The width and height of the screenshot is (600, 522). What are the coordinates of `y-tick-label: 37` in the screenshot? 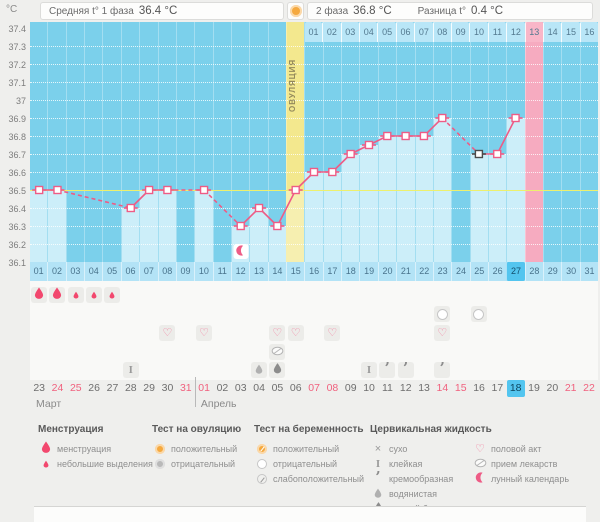 It's located at (20, 101).